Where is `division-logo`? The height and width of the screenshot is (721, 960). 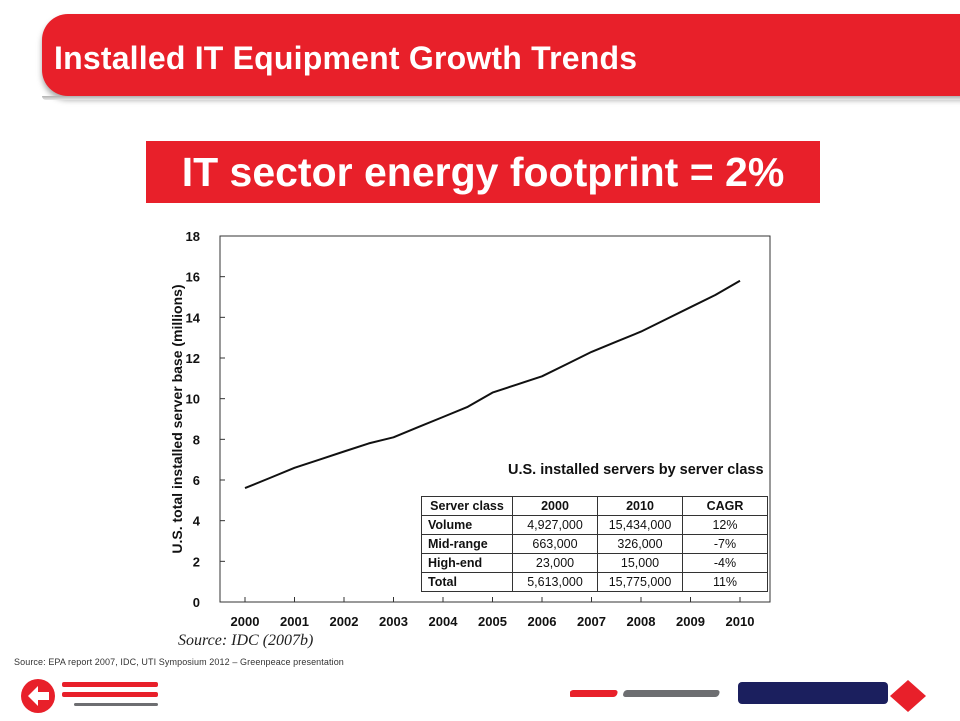 division-logo is located at coordinates (93, 696).